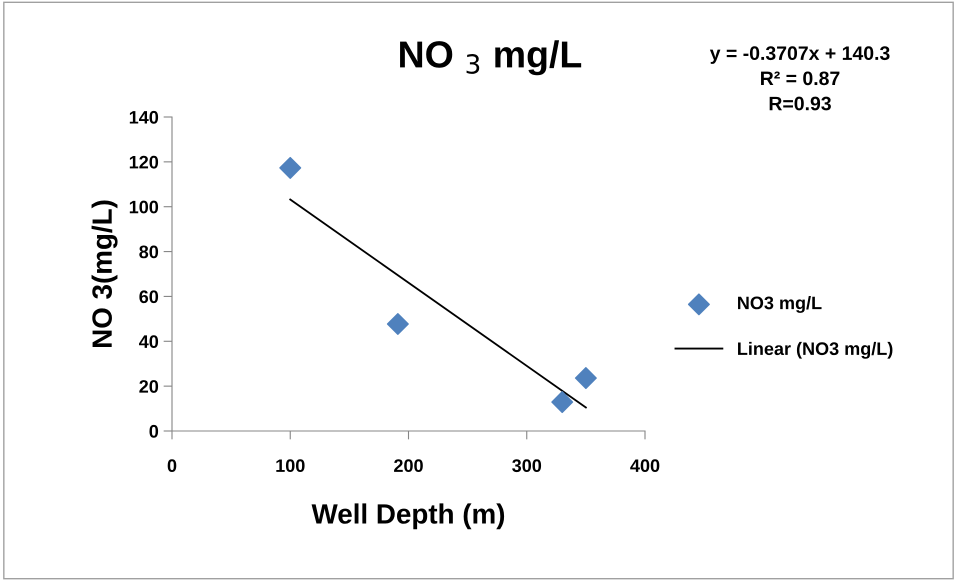  What do you see at coordinates (148, 297) in the screenshot?
I see `y-tick-label: 60` at bounding box center [148, 297].